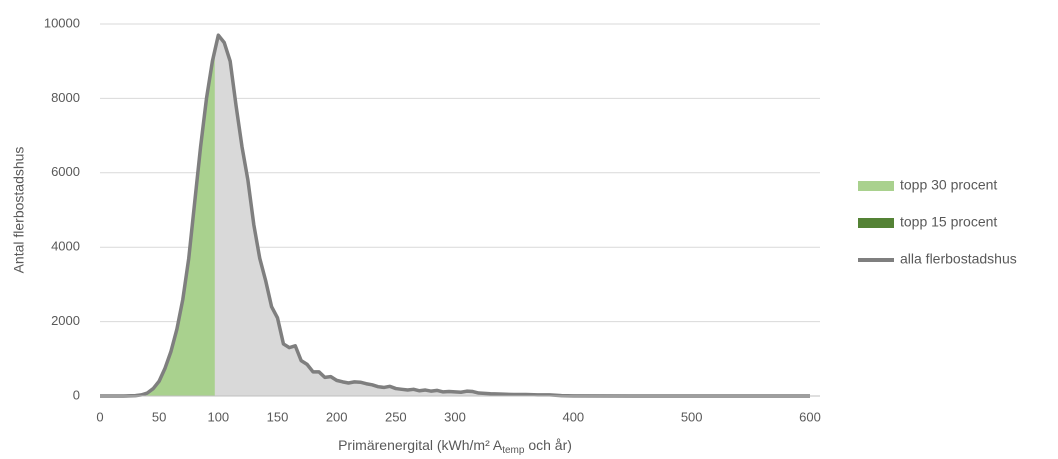 The image size is (1058, 459). I want to click on x-tick-label: 600, so click(810, 416).